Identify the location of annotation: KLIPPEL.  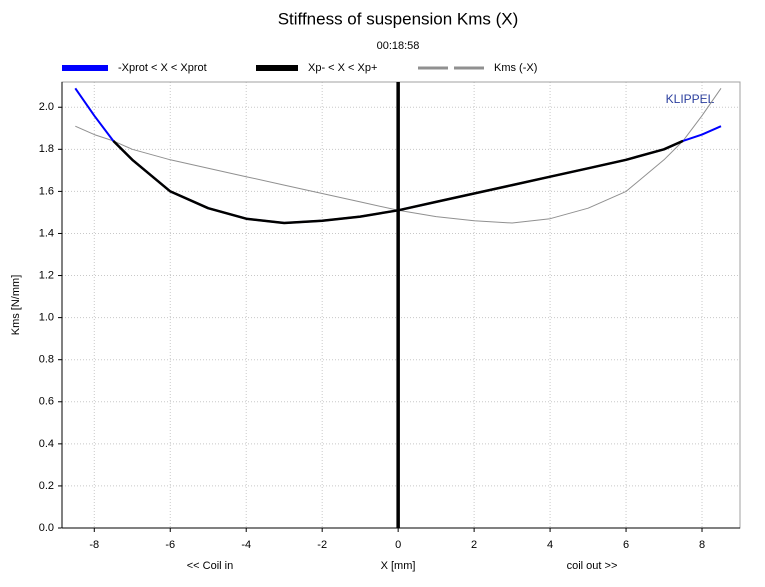
(690, 99).